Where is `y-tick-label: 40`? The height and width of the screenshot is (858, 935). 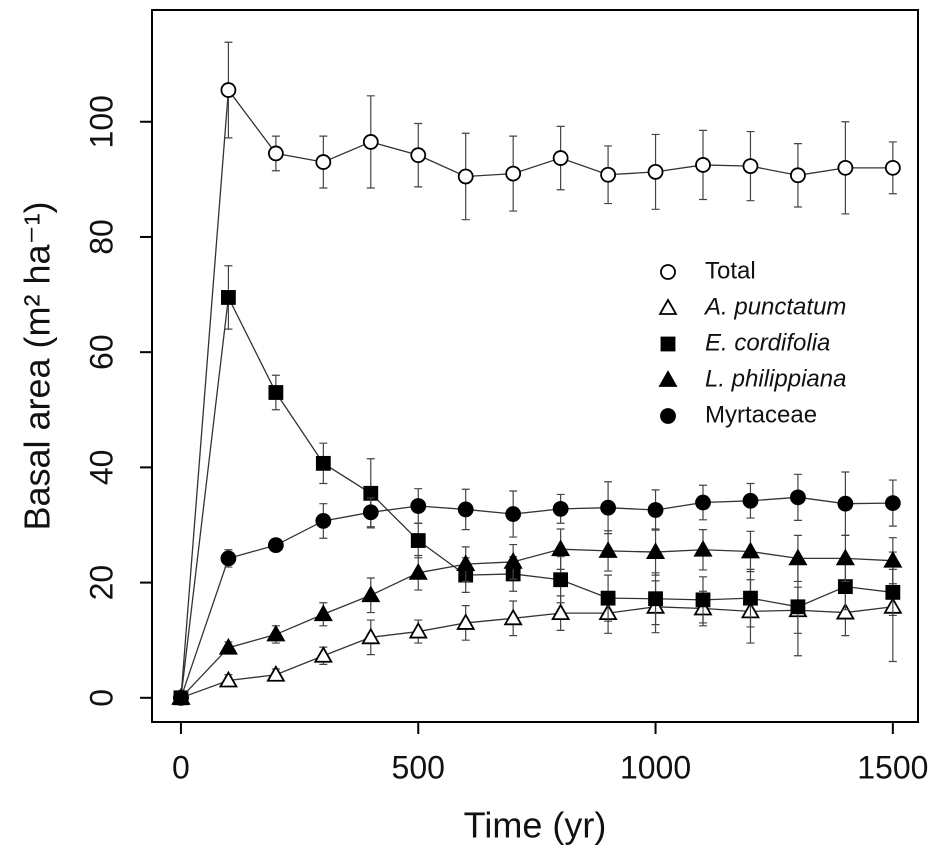 y-tick-label: 40 is located at coordinates (101, 468).